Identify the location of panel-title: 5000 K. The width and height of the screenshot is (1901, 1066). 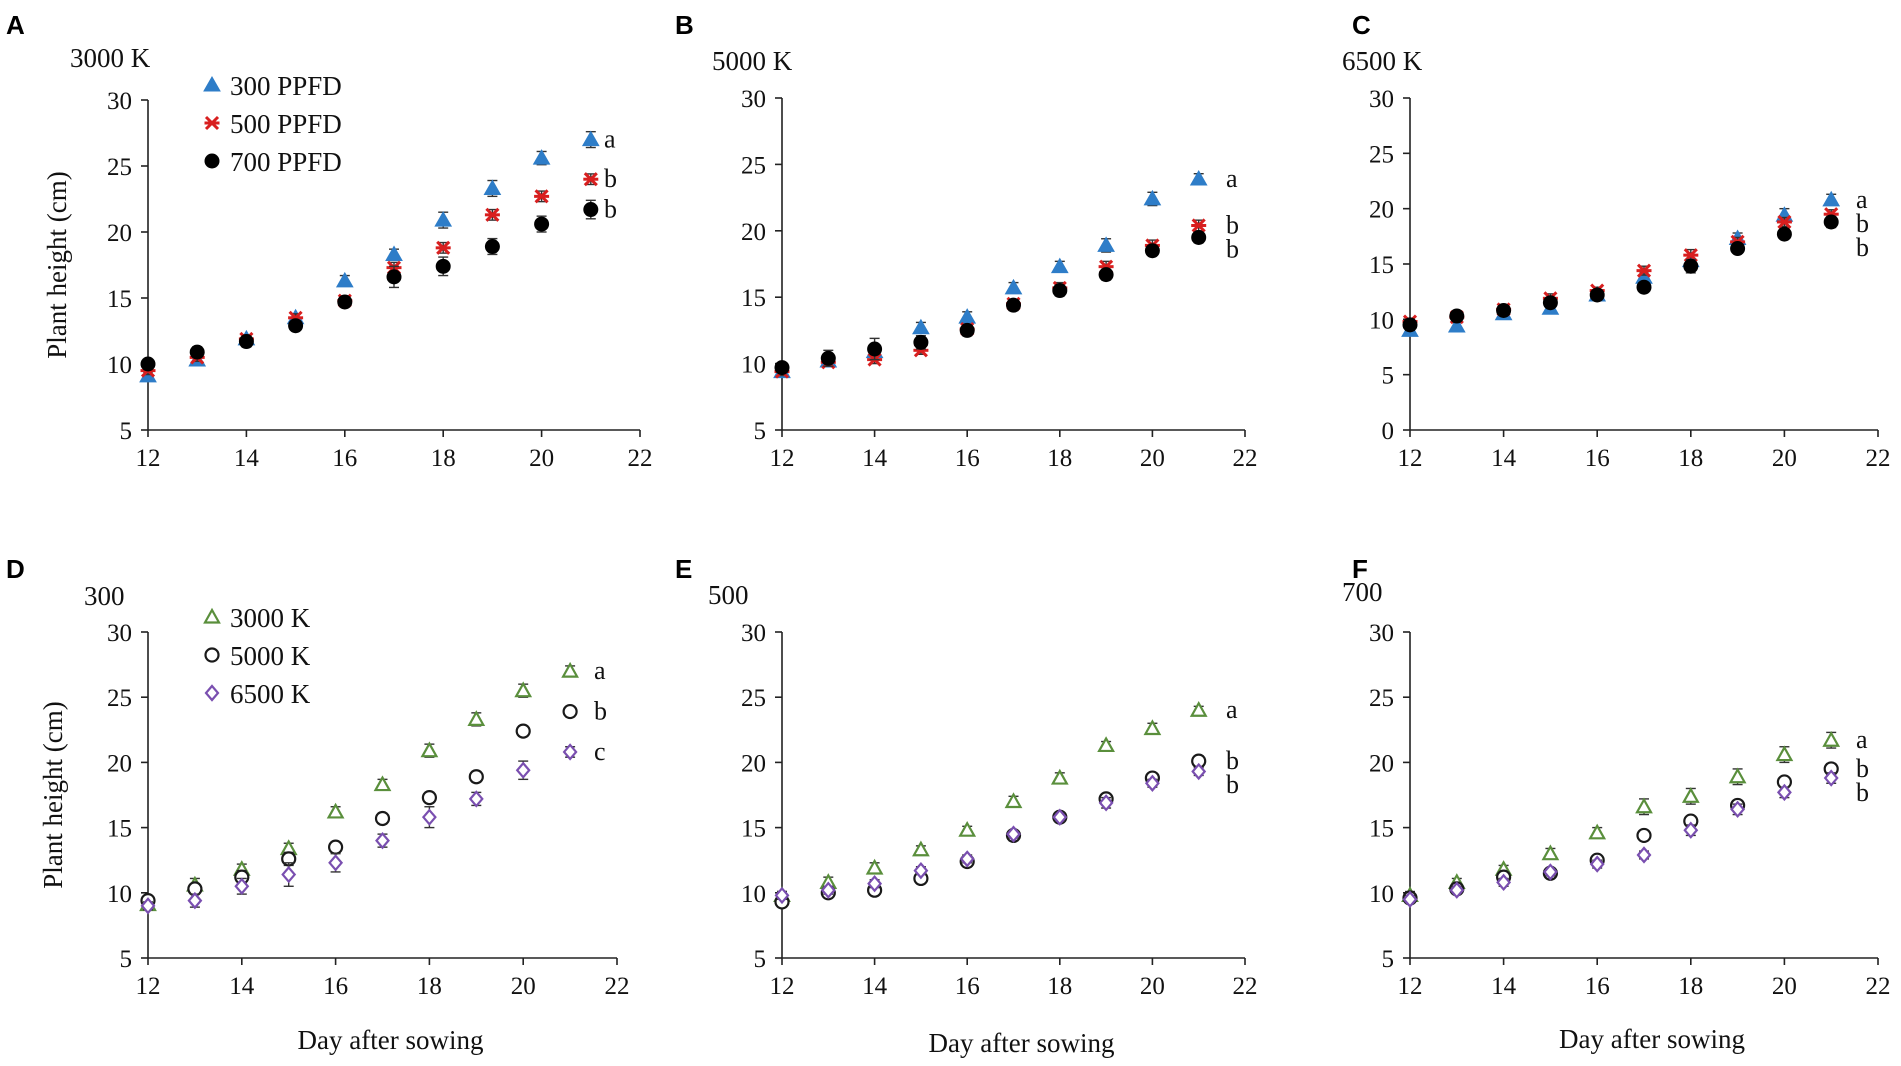
(752, 61).